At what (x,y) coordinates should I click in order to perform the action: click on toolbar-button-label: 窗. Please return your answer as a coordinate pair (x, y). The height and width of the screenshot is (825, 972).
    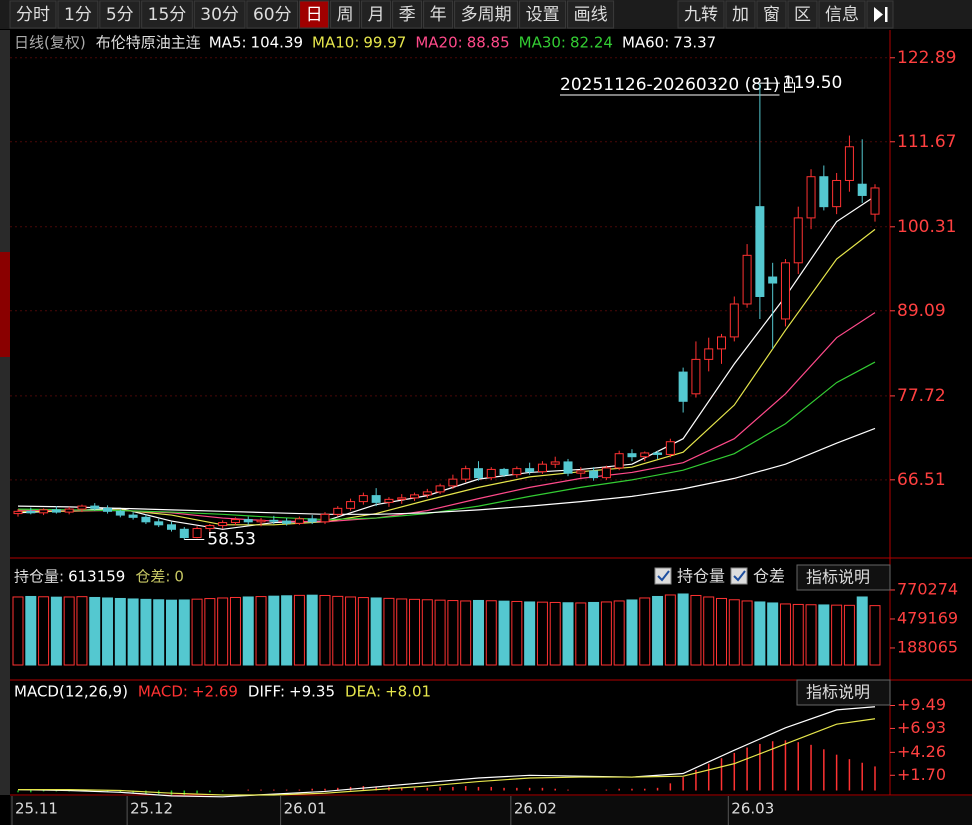
    Looking at the image, I should click on (771, 15).